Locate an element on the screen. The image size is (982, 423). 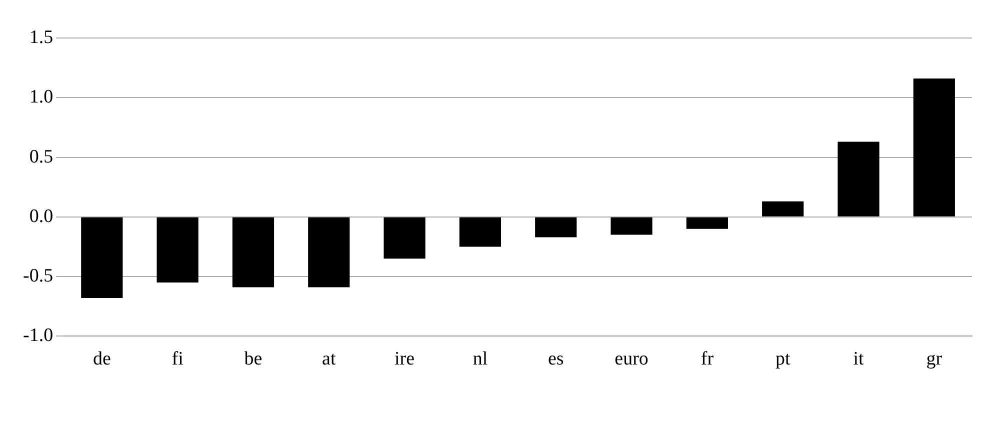
x-tick-label: ire is located at coordinates (404, 359).